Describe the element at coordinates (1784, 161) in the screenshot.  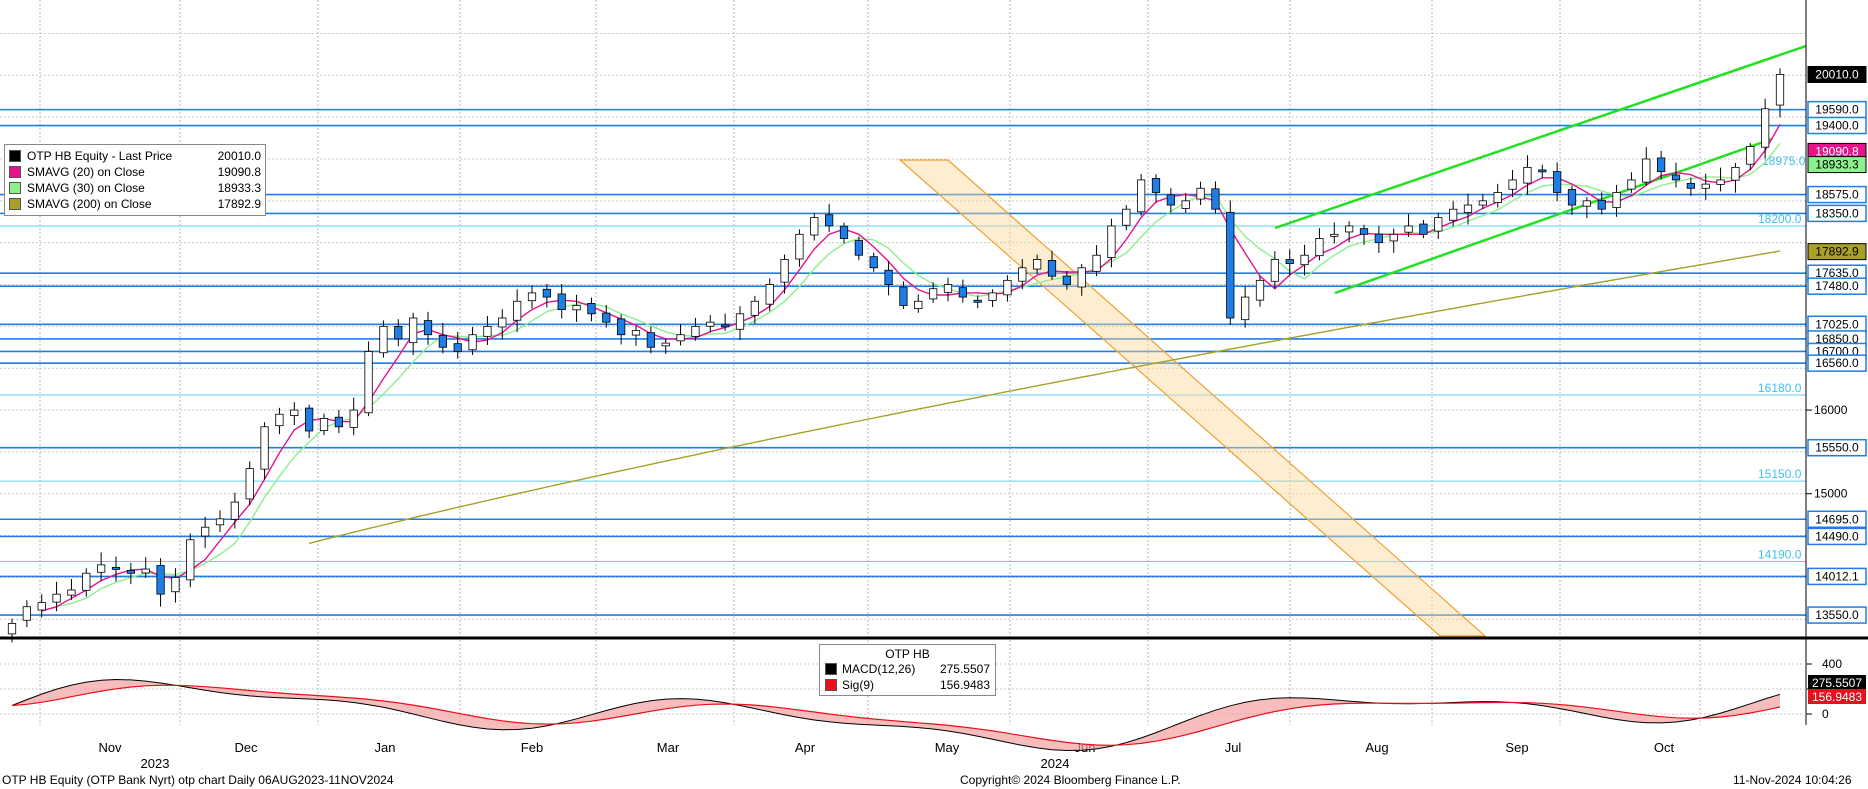
I see `annotation-level-label: 18975.0` at that location.